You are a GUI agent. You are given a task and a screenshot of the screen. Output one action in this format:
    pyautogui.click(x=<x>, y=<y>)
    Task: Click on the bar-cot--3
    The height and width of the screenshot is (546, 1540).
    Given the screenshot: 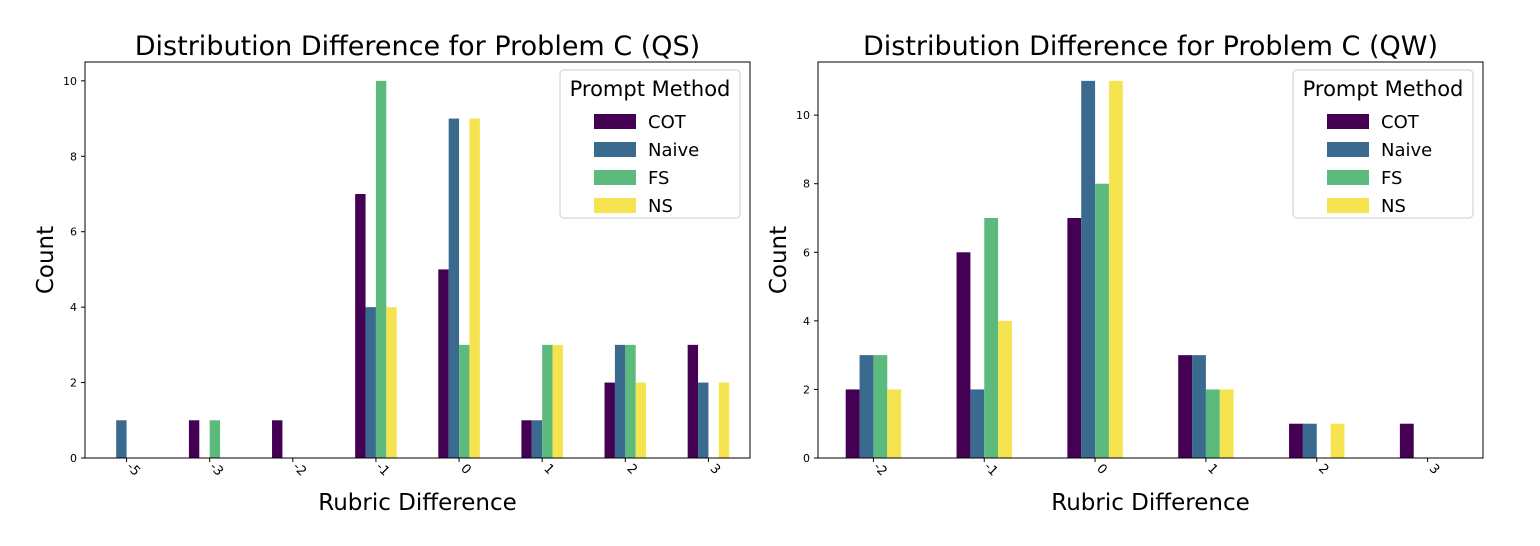 What is the action you would take?
    pyautogui.click(x=194, y=439)
    